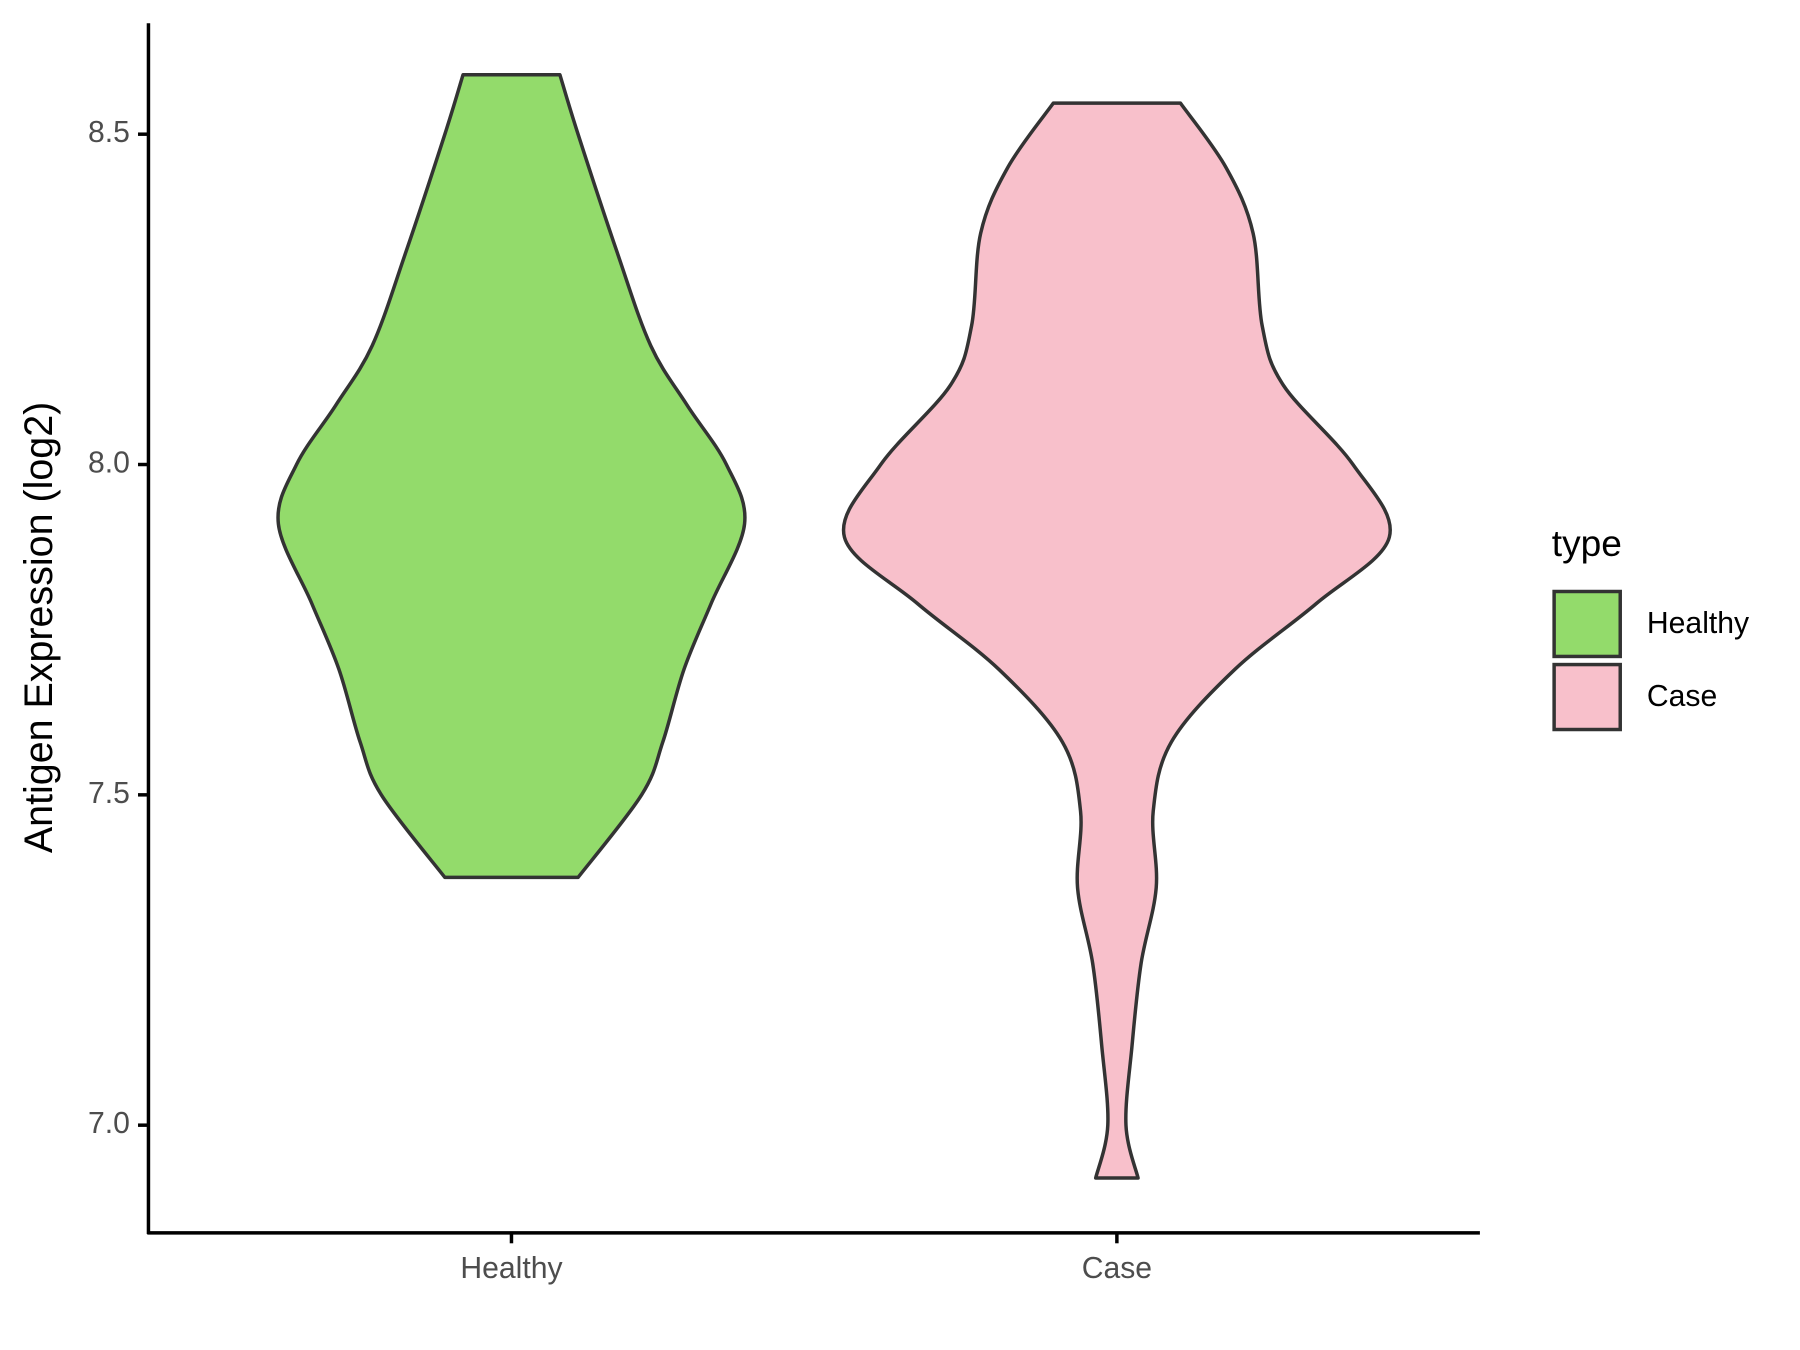  I want to click on y-axis-title: Antigen Expression (log2), so click(39, 627).